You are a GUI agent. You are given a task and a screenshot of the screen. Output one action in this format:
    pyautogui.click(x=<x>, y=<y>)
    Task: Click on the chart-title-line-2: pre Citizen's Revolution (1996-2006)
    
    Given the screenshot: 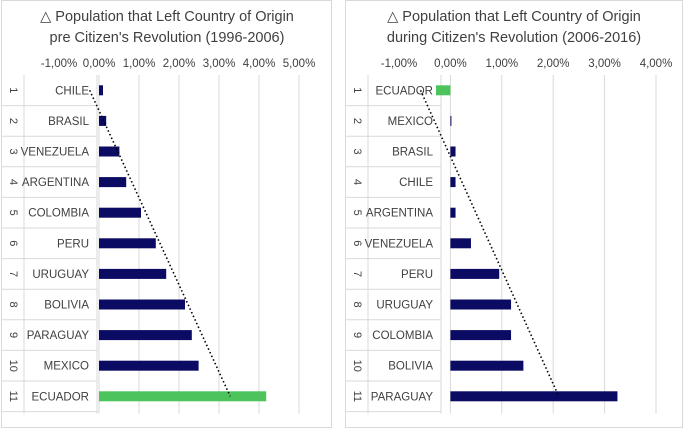 What is the action you would take?
    pyautogui.click(x=167, y=38)
    